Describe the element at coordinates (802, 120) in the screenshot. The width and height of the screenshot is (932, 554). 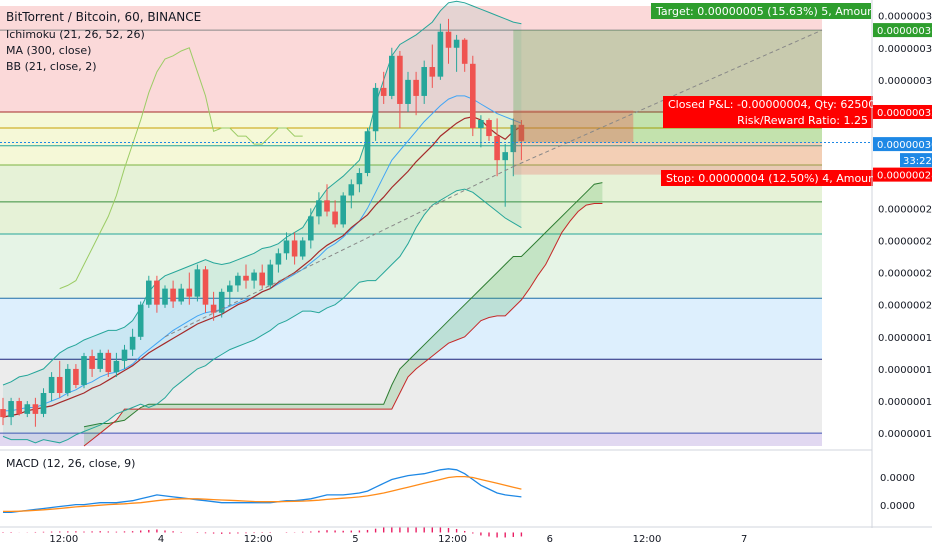
I see `pnl-label-text2: Risk/Reward Ratio: 1.25` at that location.